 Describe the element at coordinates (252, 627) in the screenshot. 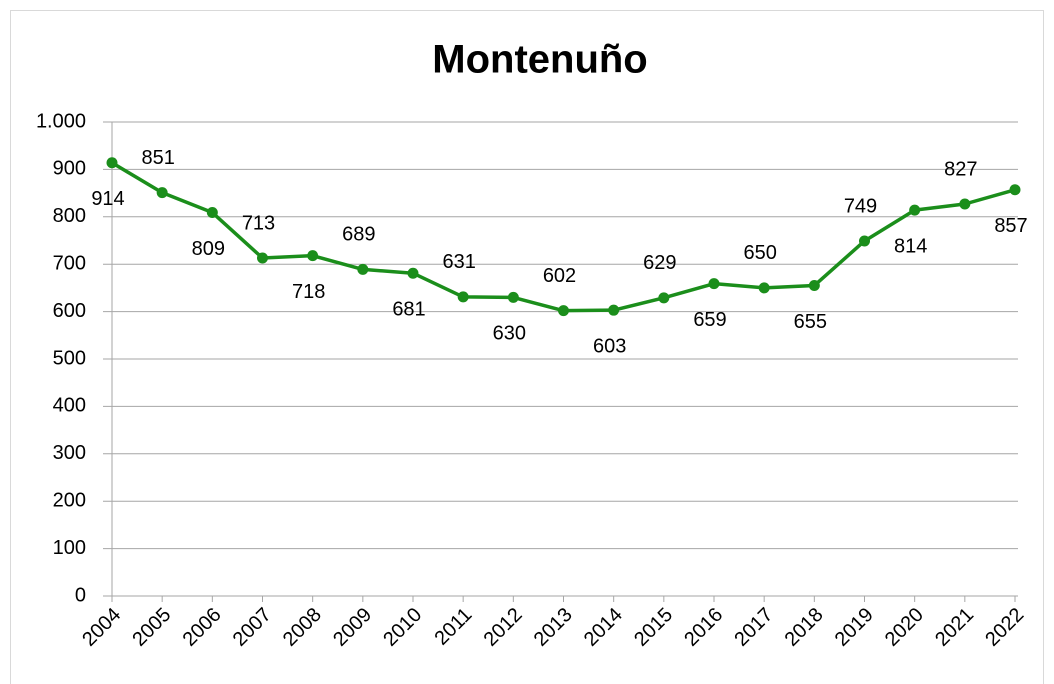

I see `x-tick-label: 2007` at that location.